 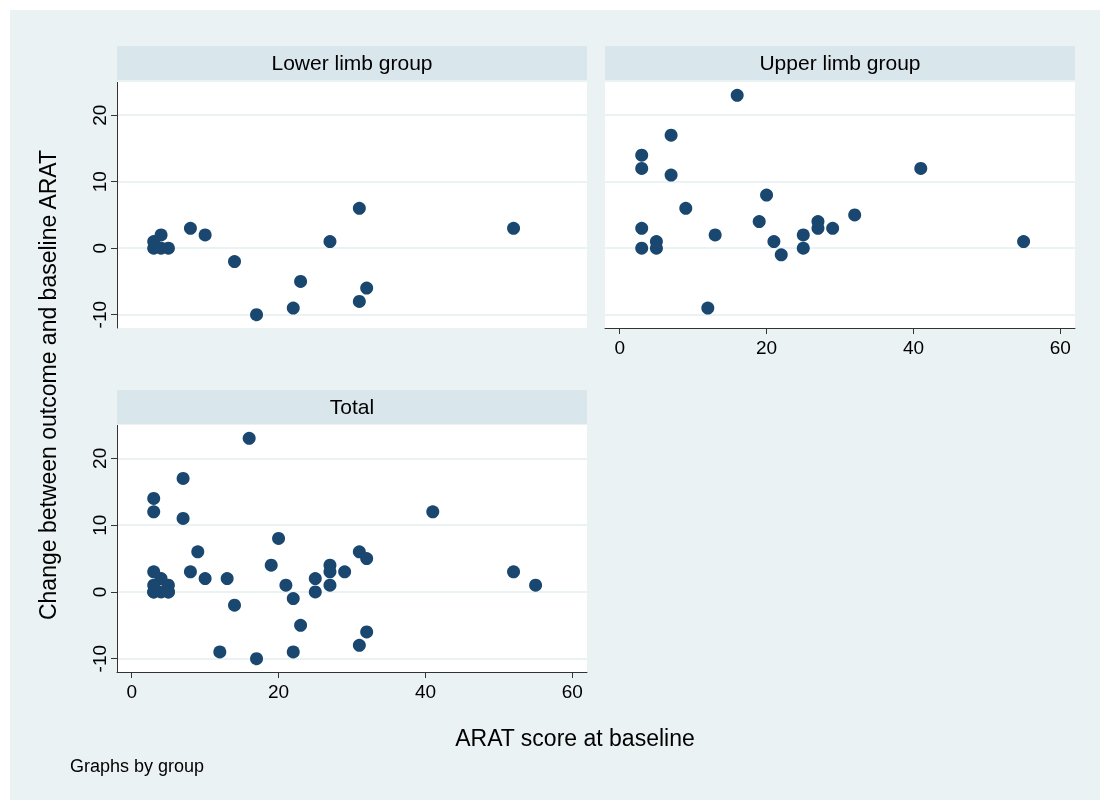 I want to click on x-axis-title: ARAT score at baseline, so click(x=575, y=738).